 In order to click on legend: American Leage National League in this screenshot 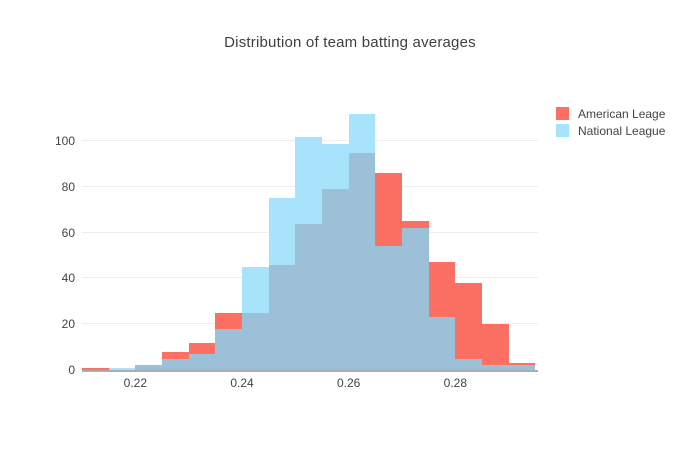, I will do `click(610, 122)`.